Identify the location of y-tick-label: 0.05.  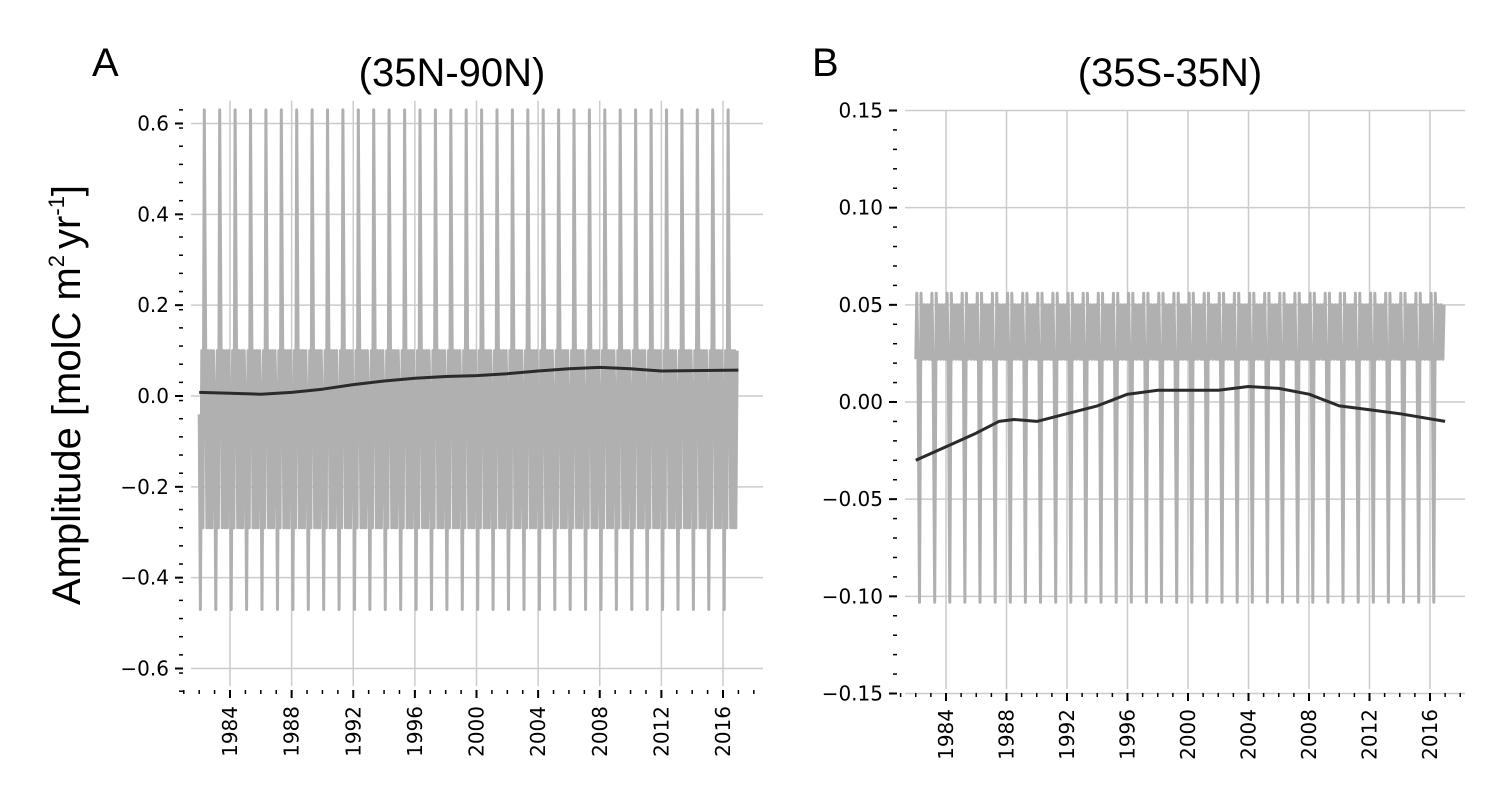
(860, 305).